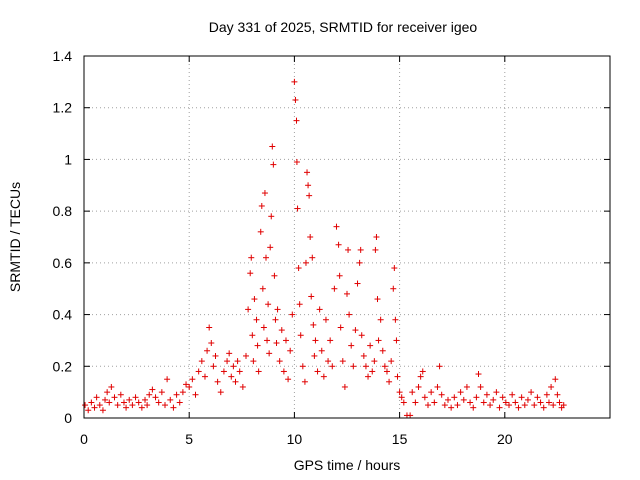 This screenshot has height=480, width=640. Describe the element at coordinates (63, 366) in the screenshot. I see `y-tick-label: 0.2` at that location.